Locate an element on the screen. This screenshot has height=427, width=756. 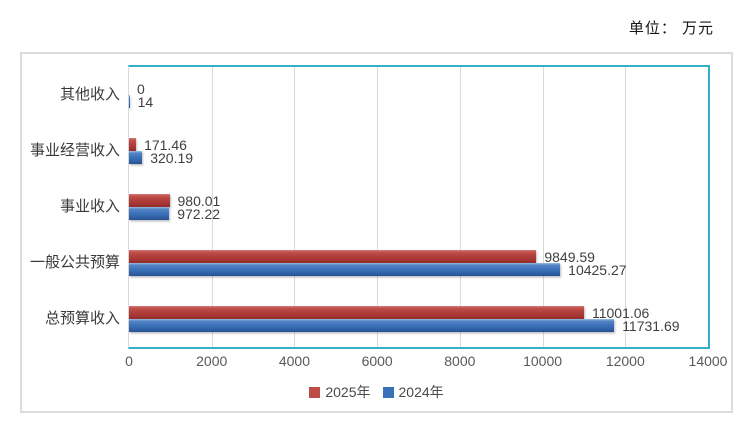
legend-item: 2025年 is located at coordinates (340, 392).